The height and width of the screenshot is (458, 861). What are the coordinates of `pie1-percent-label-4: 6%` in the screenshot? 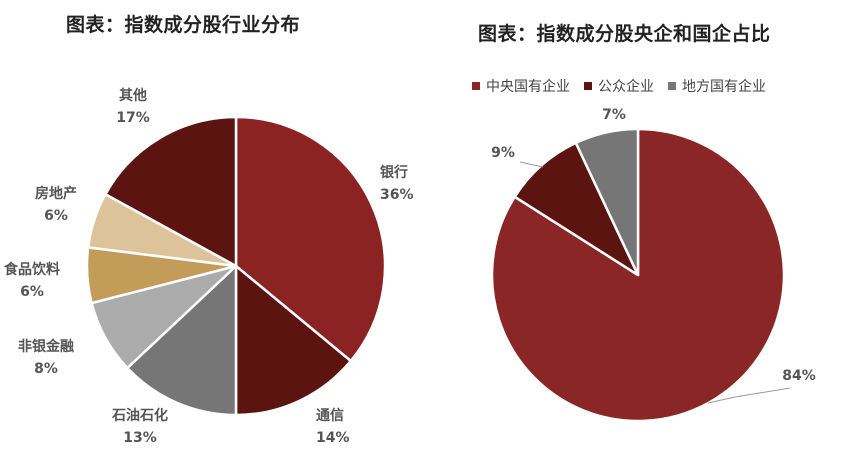 It's located at (32, 292).